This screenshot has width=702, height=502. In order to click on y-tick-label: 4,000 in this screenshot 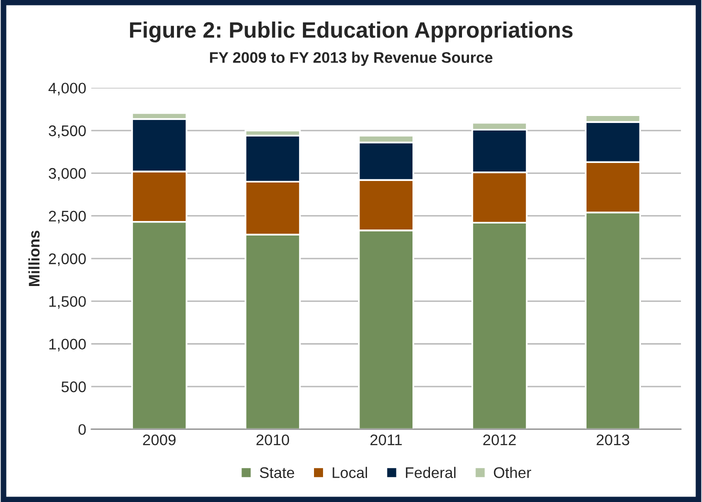, I will do `click(67, 89)`.